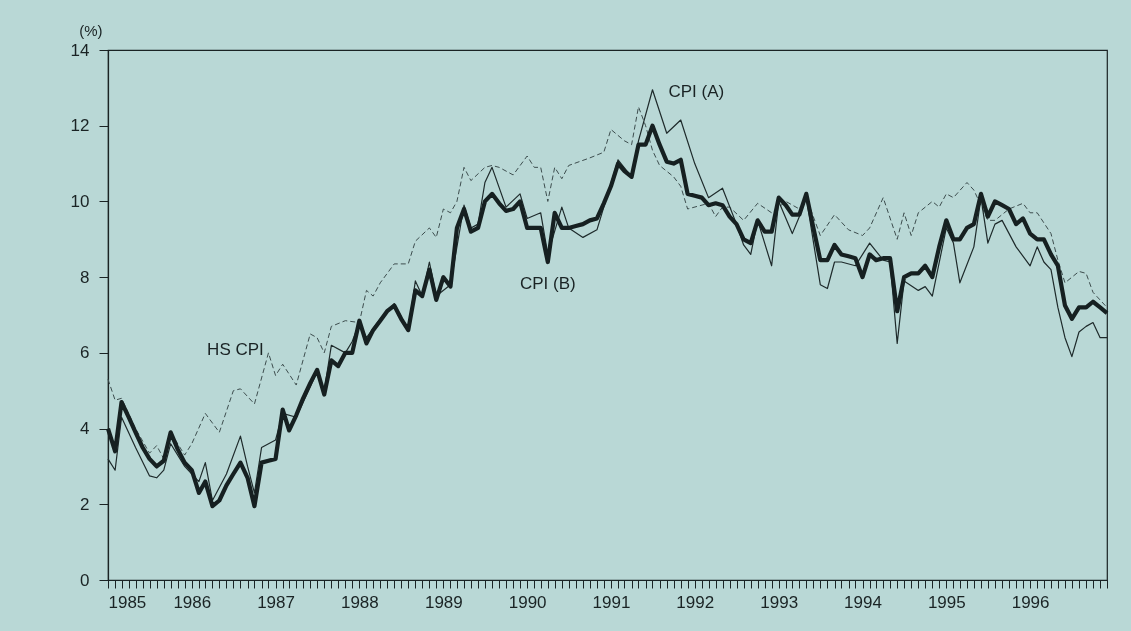  Describe the element at coordinates (276, 602) in the screenshot. I see `x-tick-label: 1987` at that location.